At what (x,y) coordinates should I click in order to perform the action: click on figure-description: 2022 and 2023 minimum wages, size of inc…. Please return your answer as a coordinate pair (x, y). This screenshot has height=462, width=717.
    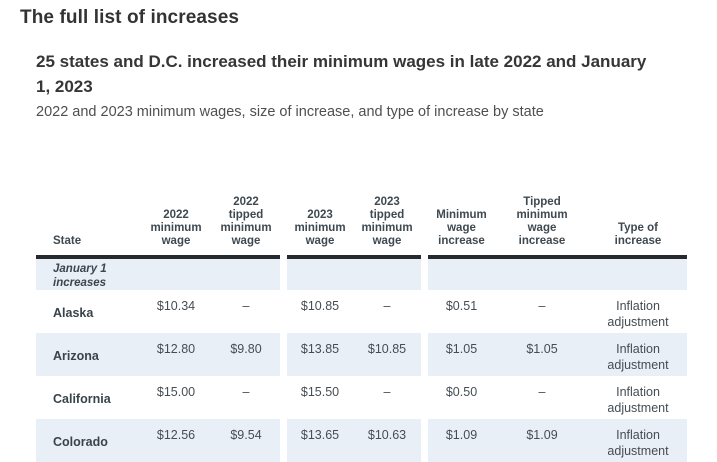
    Looking at the image, I should click on (290, 112).